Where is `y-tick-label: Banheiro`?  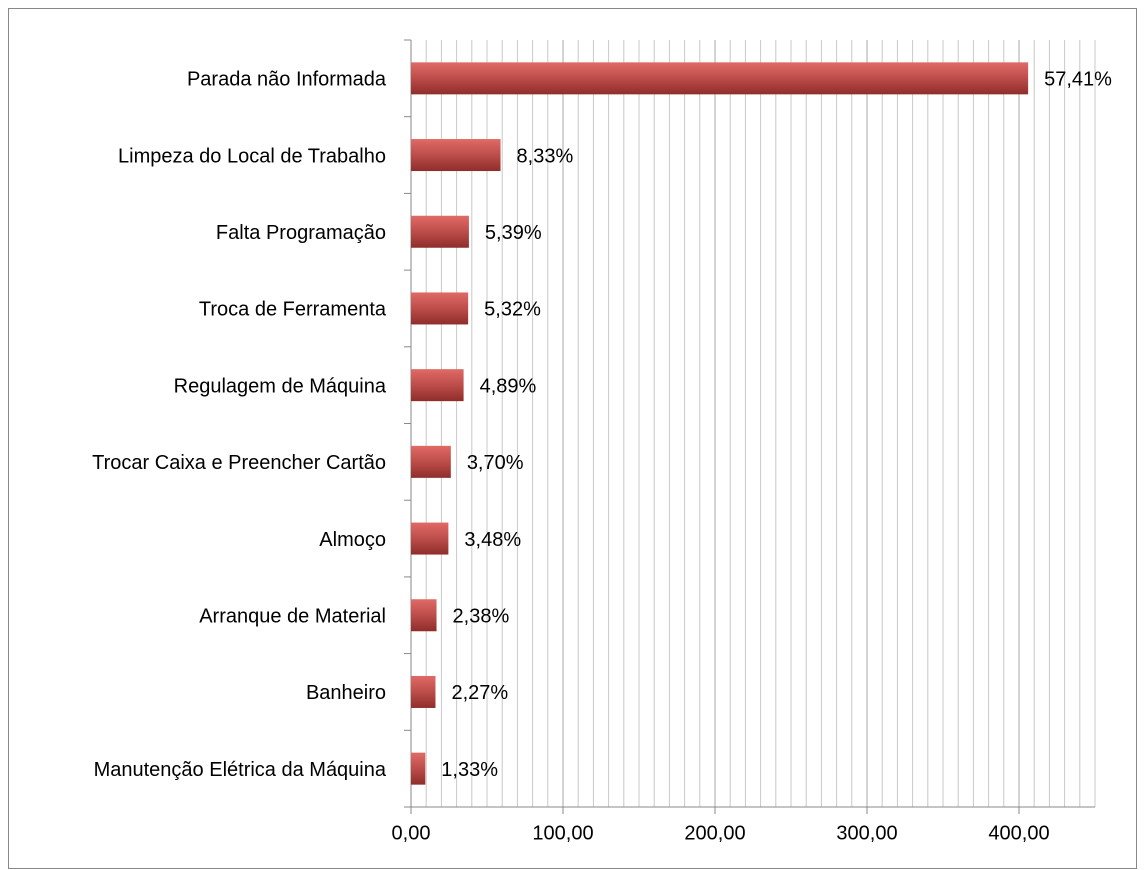
y-tick-label: Banheiro is located at coordinates (346, 693).